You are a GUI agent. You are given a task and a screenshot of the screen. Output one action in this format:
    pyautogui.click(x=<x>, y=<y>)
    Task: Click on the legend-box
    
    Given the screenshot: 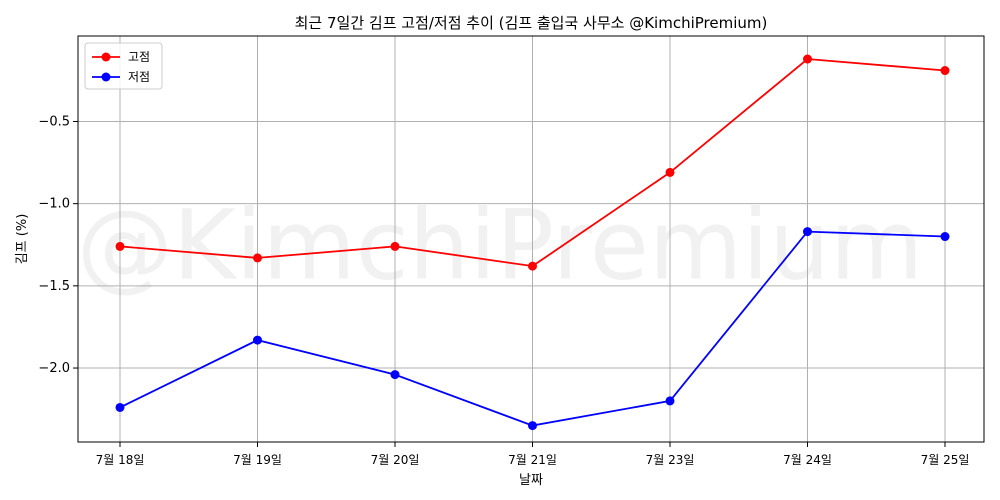 What is the action you would take?
    pyautogui.click(x=123, y=66)
    